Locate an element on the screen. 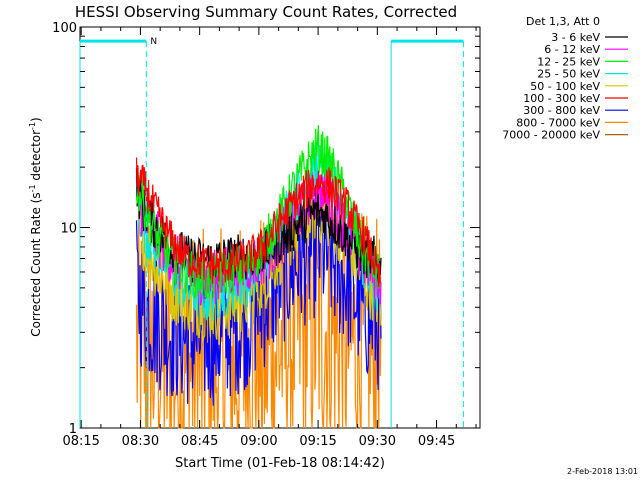  y-label-end: ) is located at coordinates (36, 119).